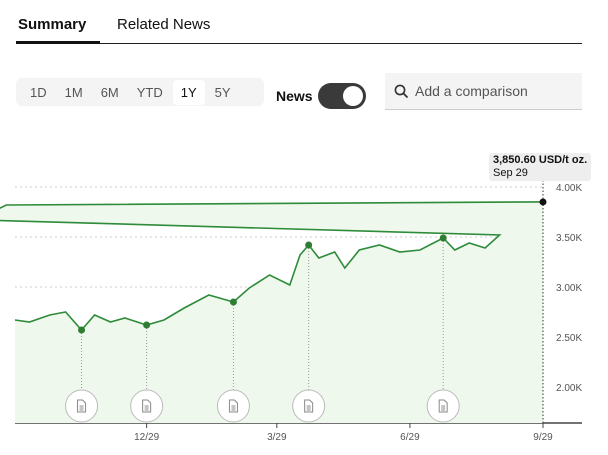 The image size is (608, 455). What do you see at coordinates (569, 338) in the screenshot?
I see `y-tick-label: 2.50K` at bounding box center [569, 338].